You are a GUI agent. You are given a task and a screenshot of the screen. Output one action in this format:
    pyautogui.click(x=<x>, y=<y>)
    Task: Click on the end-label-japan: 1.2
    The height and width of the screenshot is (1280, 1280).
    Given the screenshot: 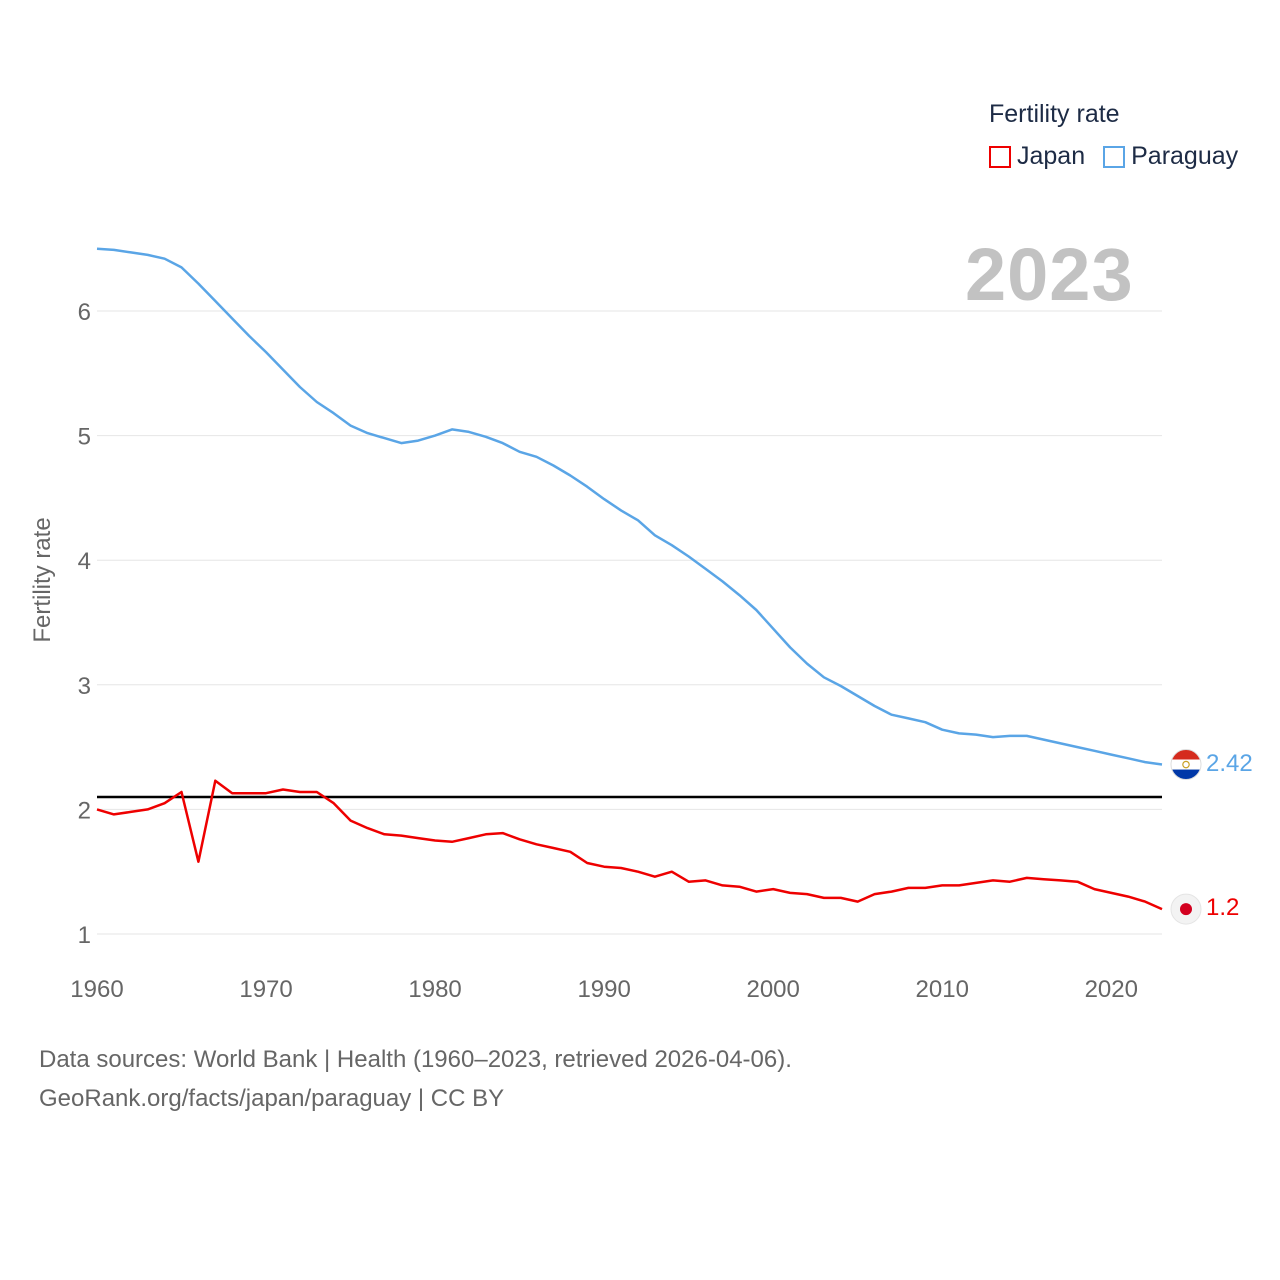 What is the action you would take?
    pyautogui.click(x=1223, y=908)
    